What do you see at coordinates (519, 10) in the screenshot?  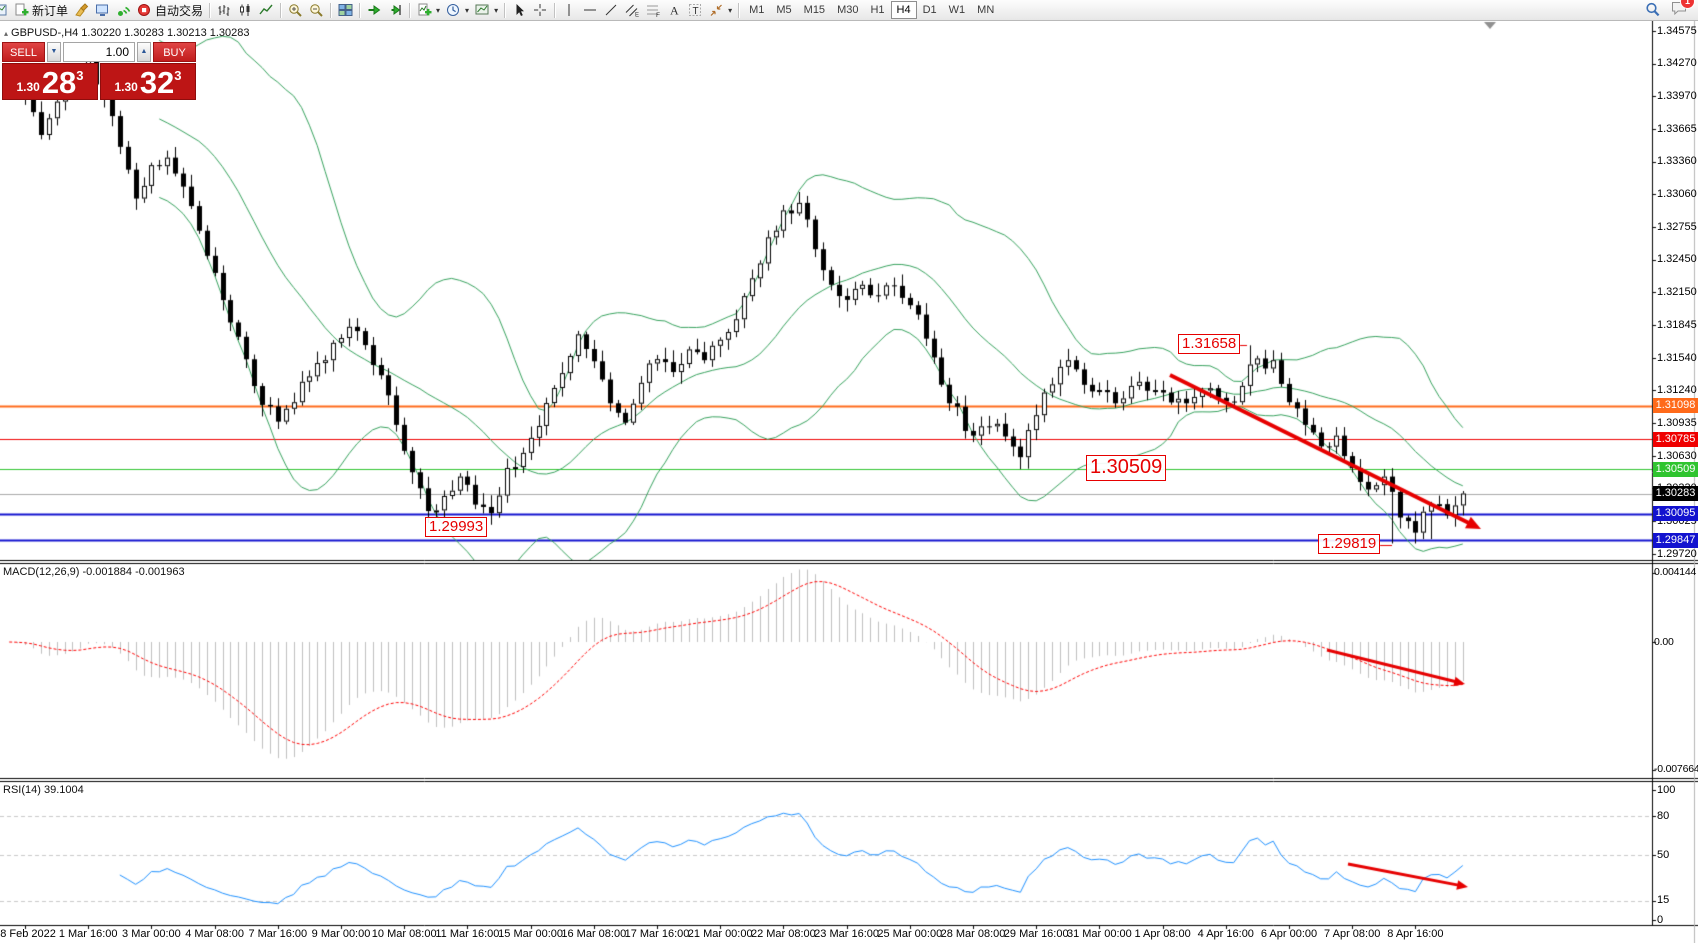 I see `cursor-tool-button` at bounding box center [519, 10].